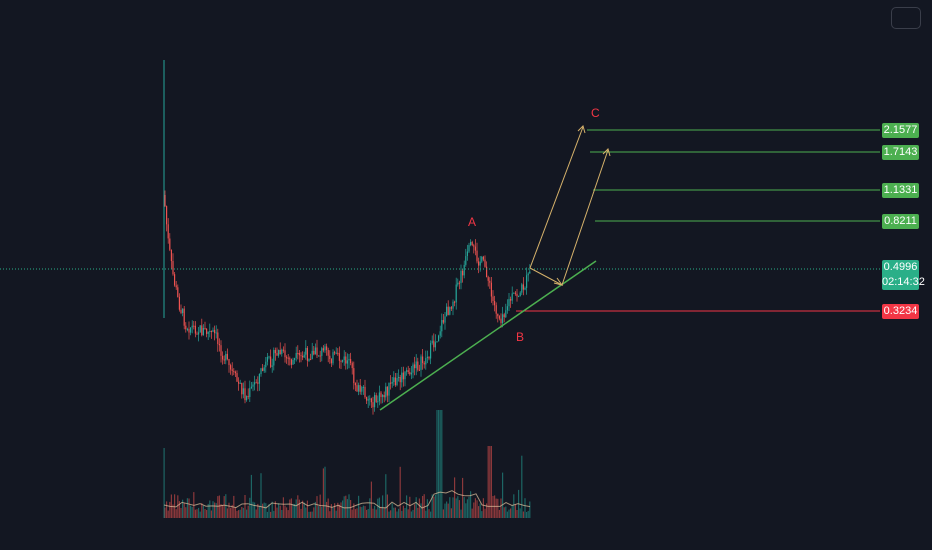  Describe the element at coordinates (347, 464) in the screenshot. I see `volume-bars` at that location.